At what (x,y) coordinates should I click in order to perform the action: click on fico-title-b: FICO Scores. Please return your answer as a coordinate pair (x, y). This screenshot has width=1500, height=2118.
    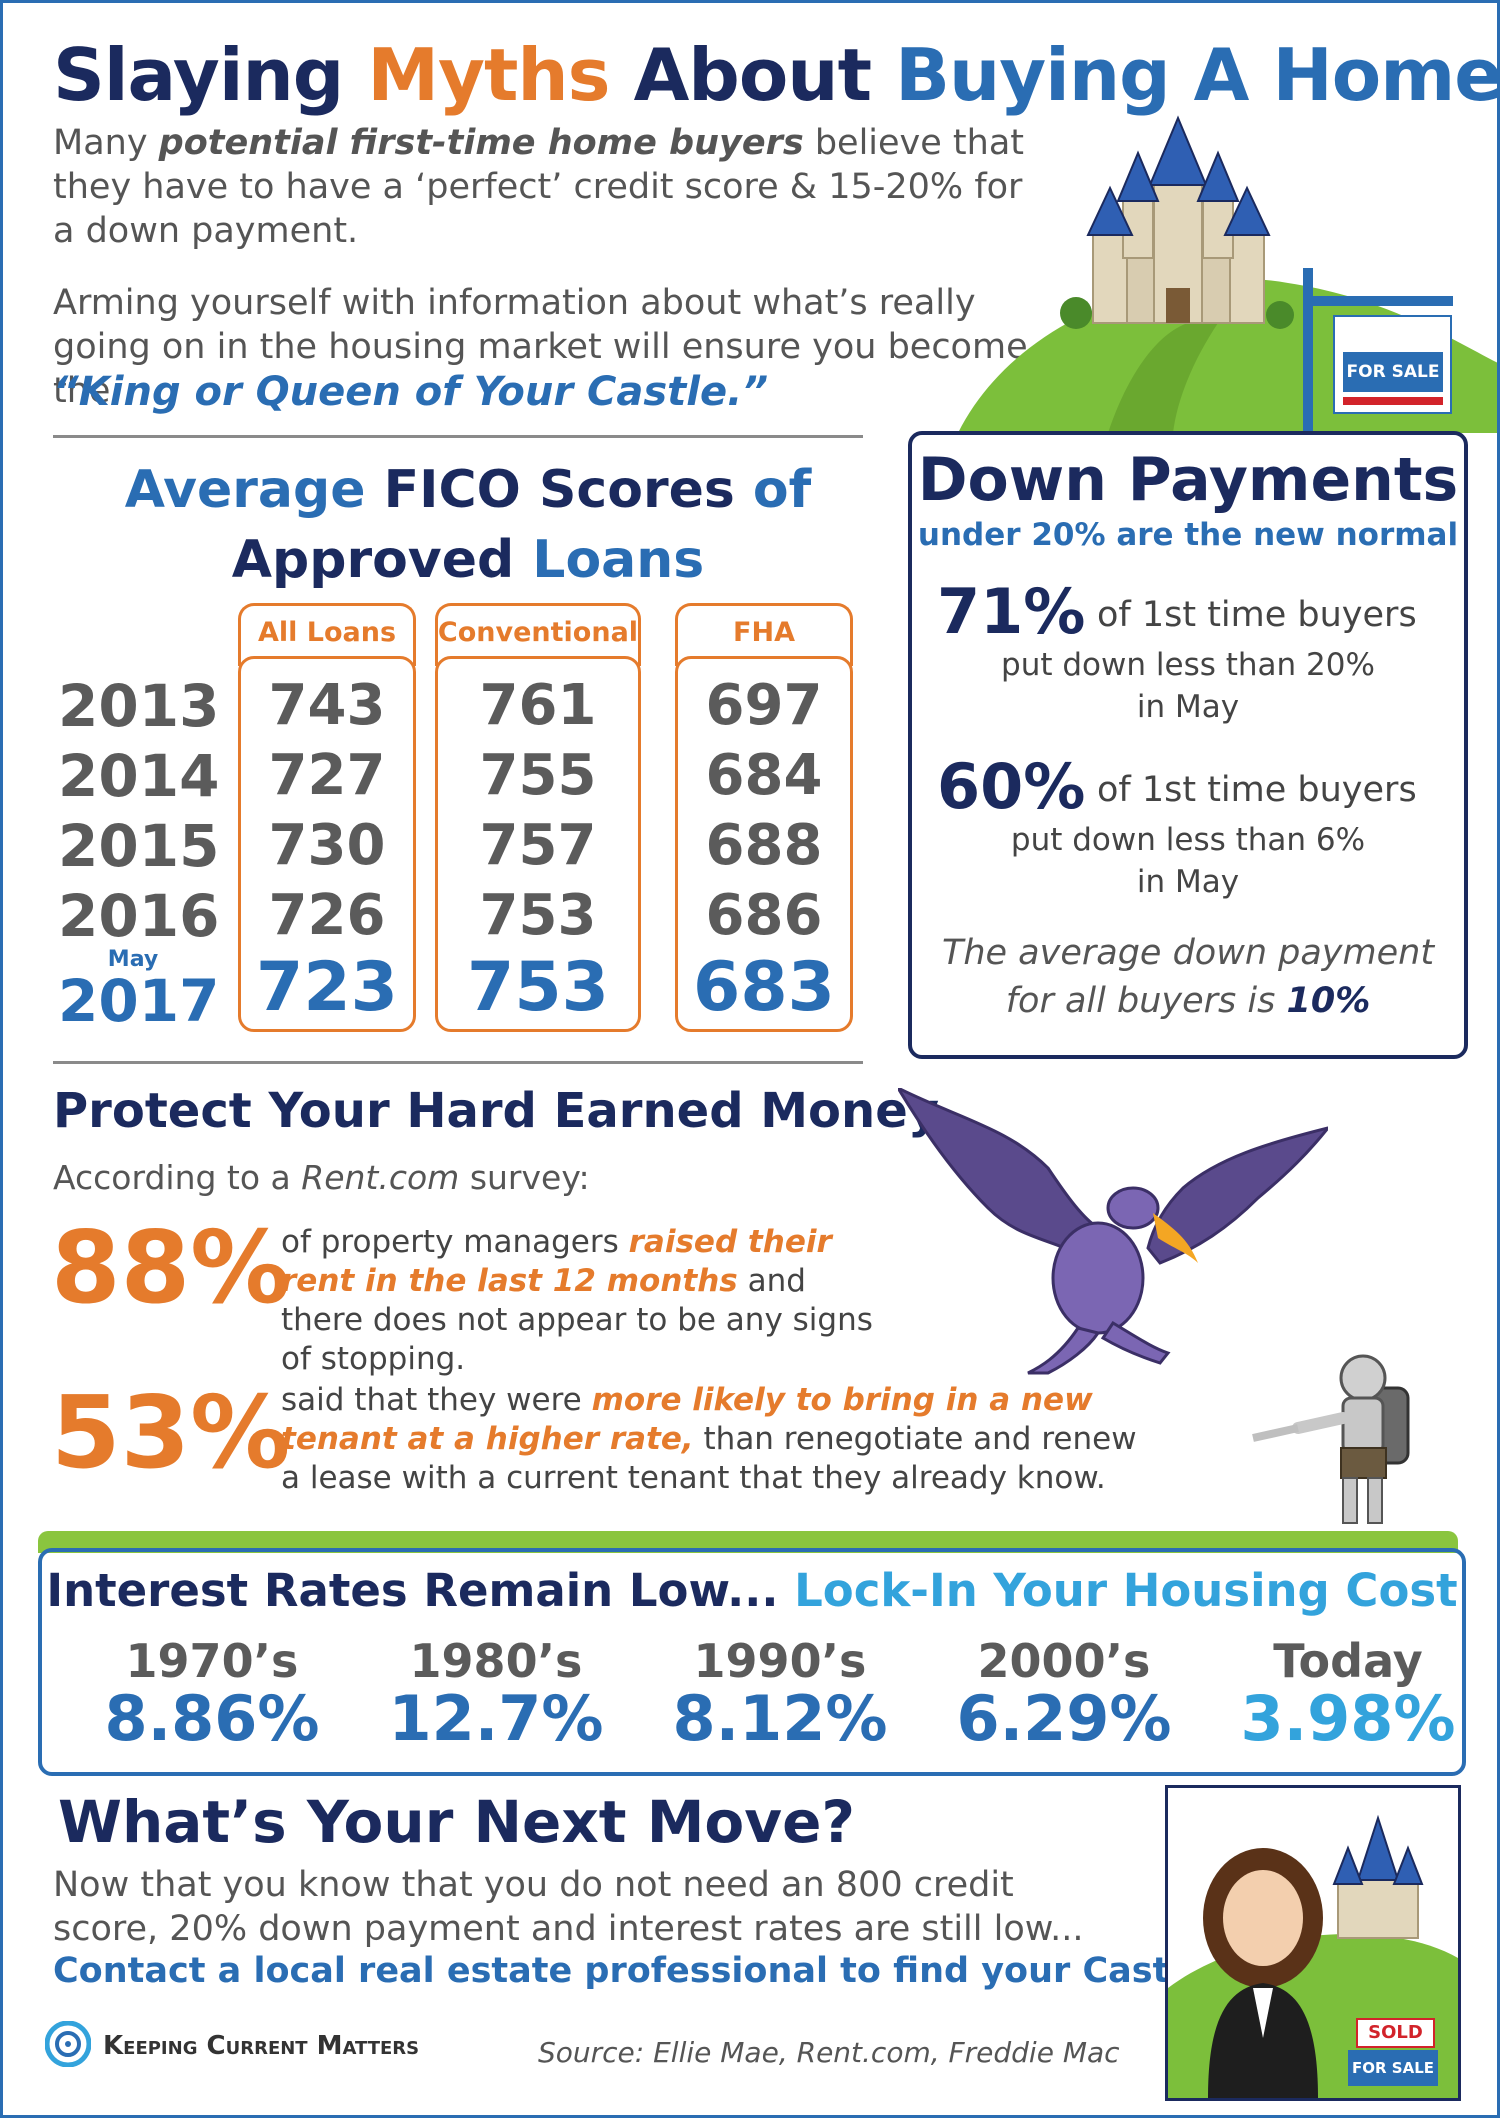
    Looking at the image, I should click on (559, 490).